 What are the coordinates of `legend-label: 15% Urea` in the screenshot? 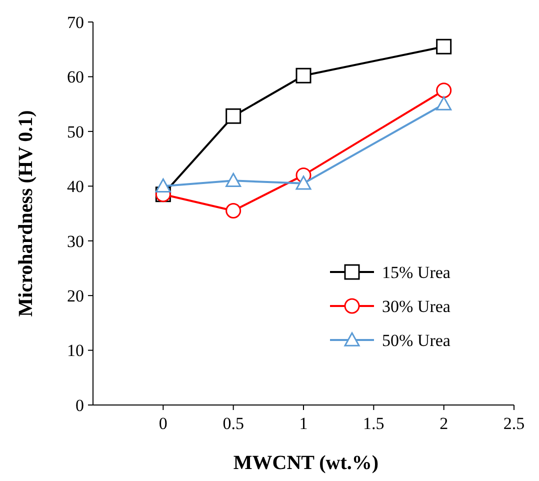 It's located at (416, 272).